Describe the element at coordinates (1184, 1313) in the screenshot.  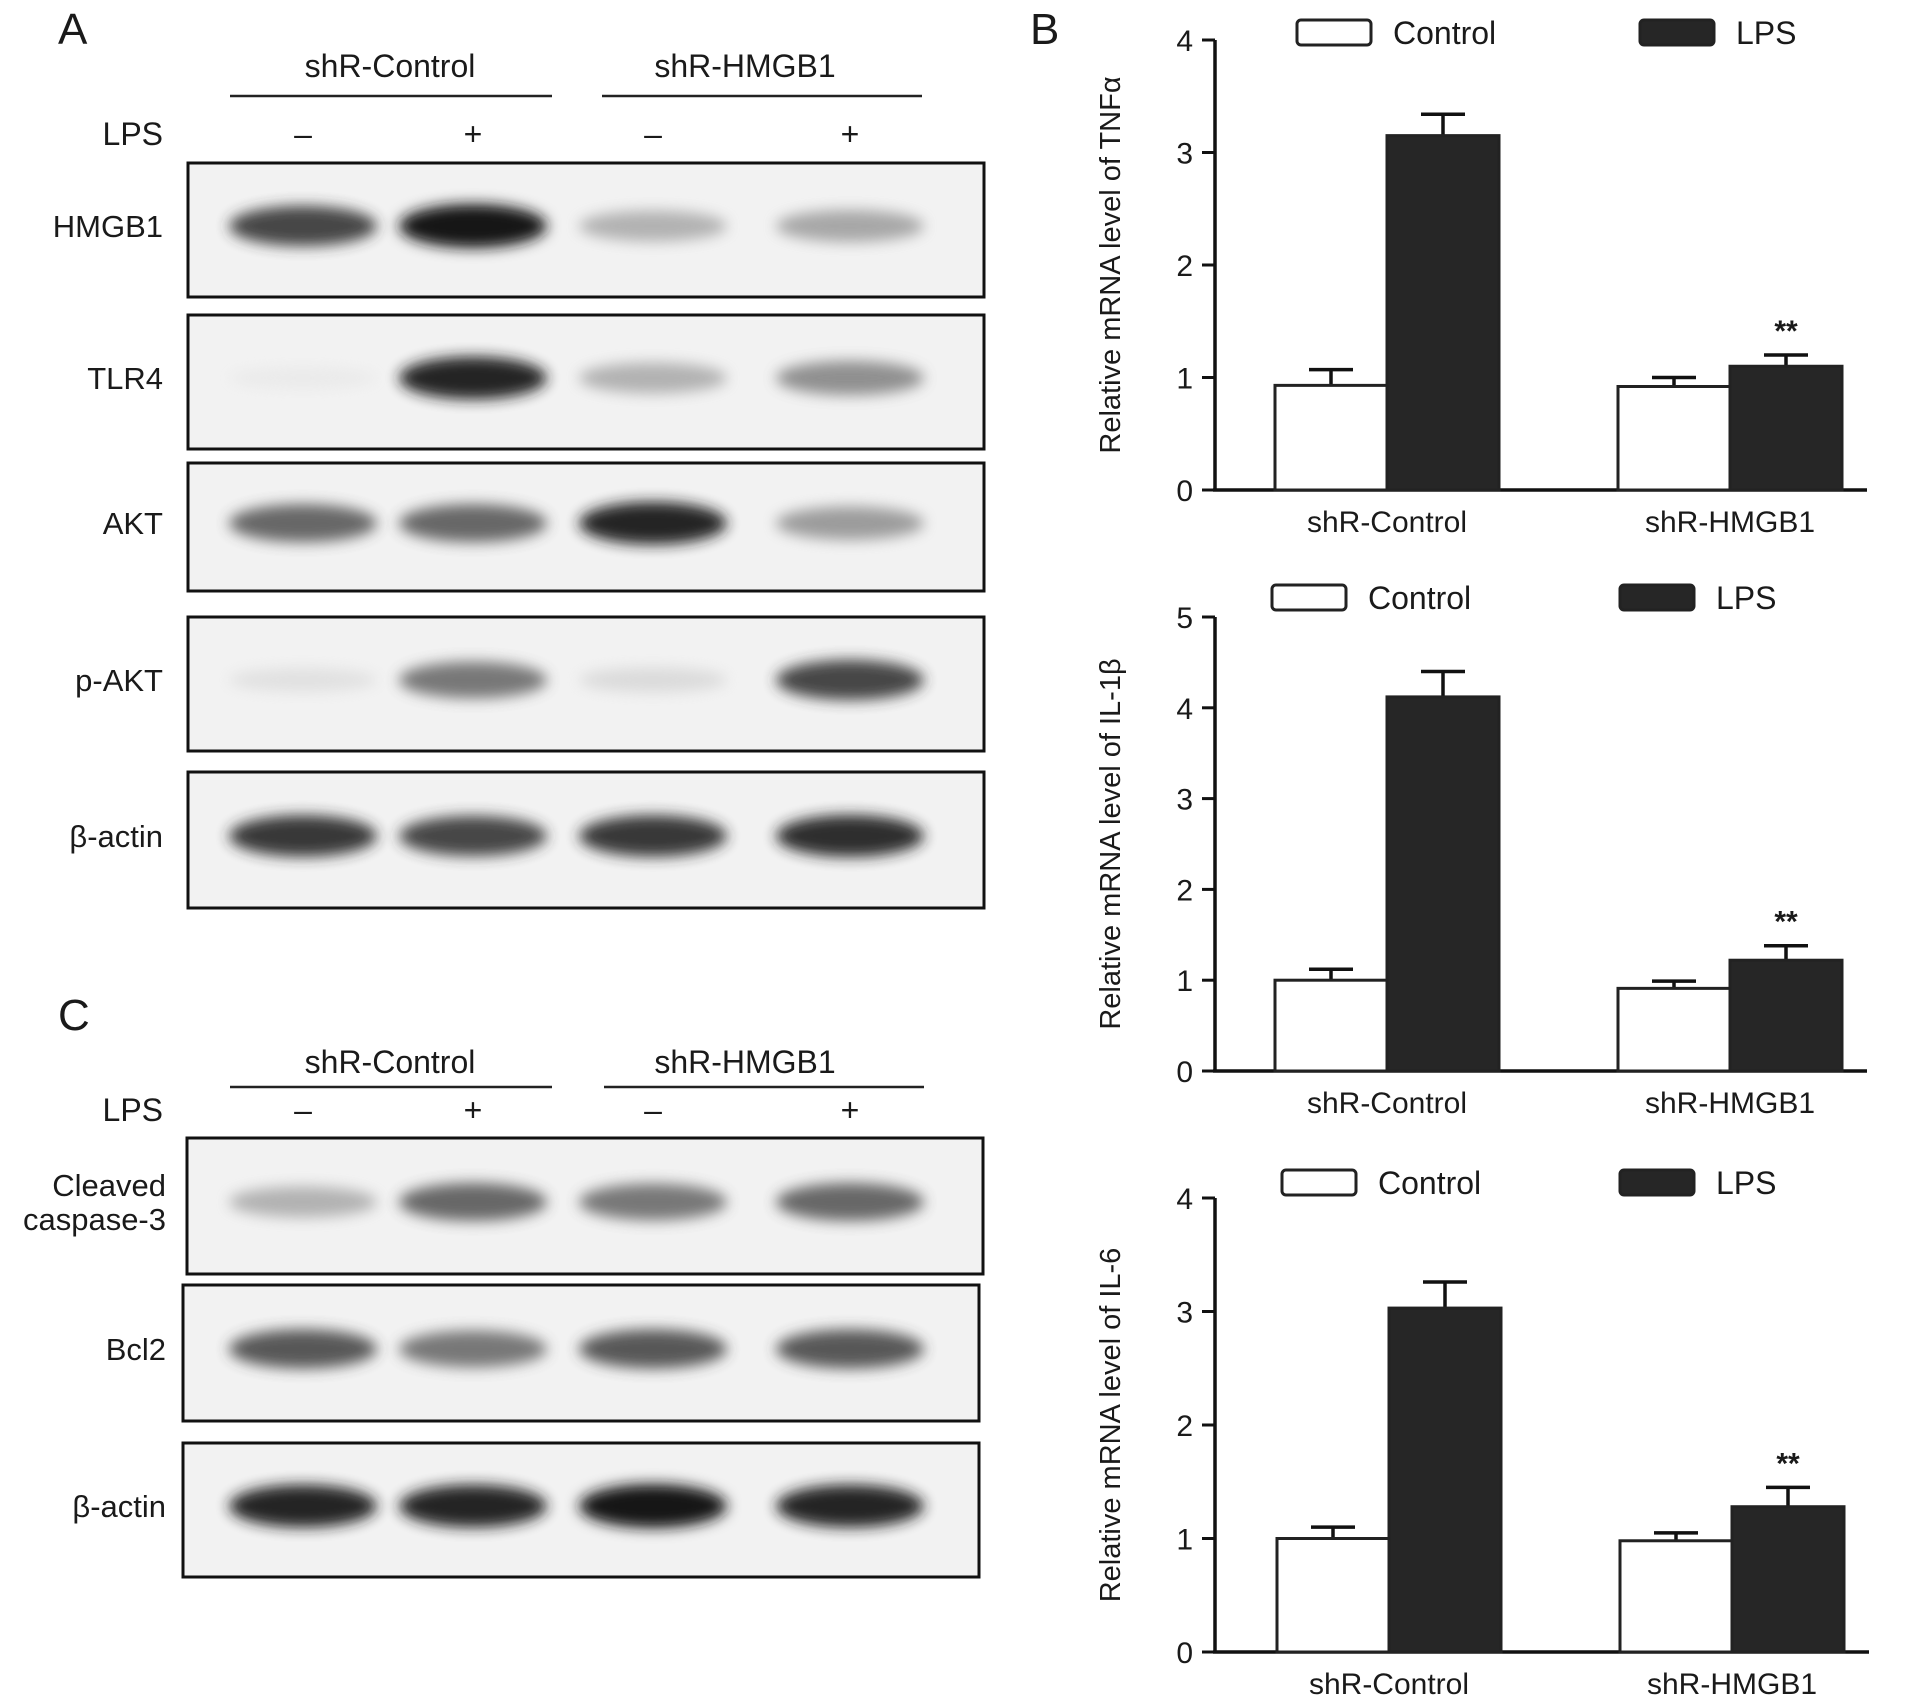
I see `y-tick-label: 3` at that location.